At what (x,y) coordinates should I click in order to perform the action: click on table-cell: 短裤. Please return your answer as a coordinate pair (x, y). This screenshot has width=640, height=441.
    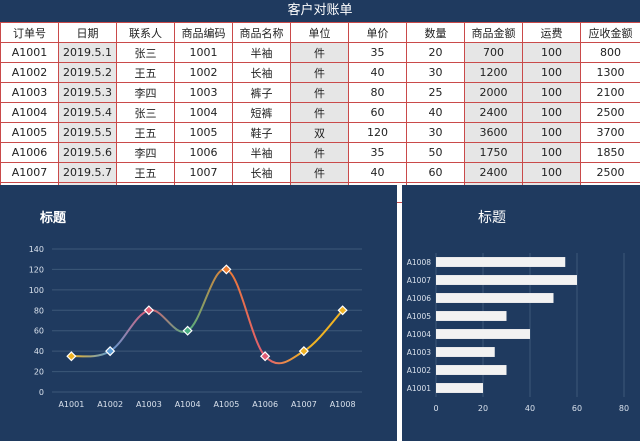
    Looking at the image, I should click on (261, 112).